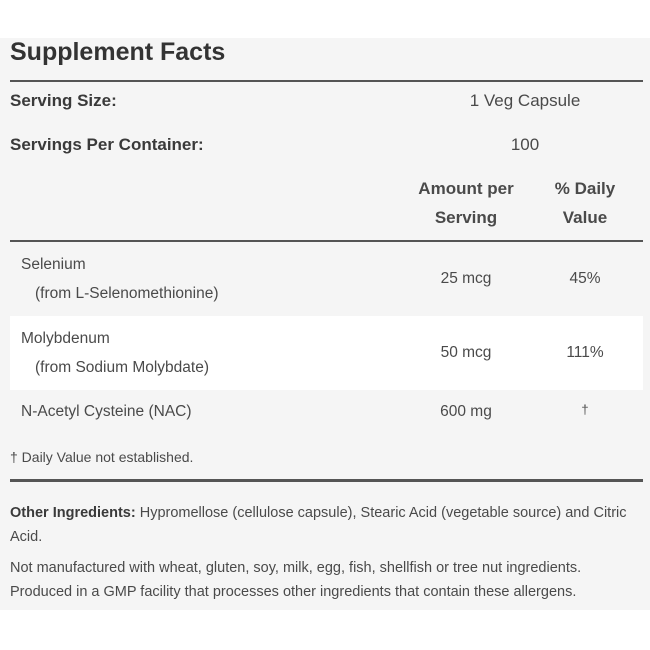  I want to click on nutrient-daily-value: 45%, so click(585, 278).